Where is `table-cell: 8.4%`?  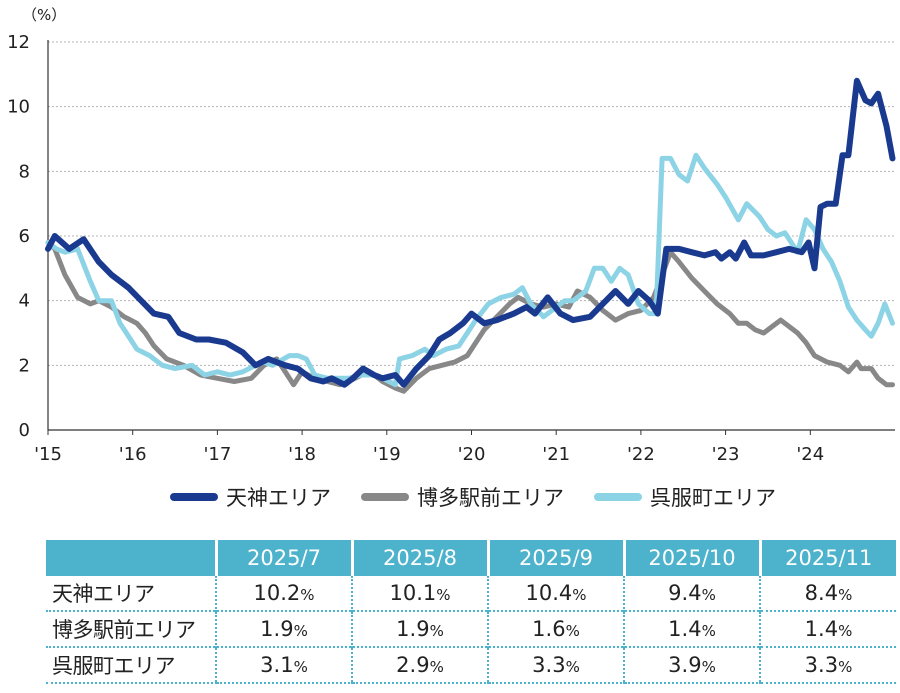 table-cell: 8.4% is located at coordinates (827, 593).